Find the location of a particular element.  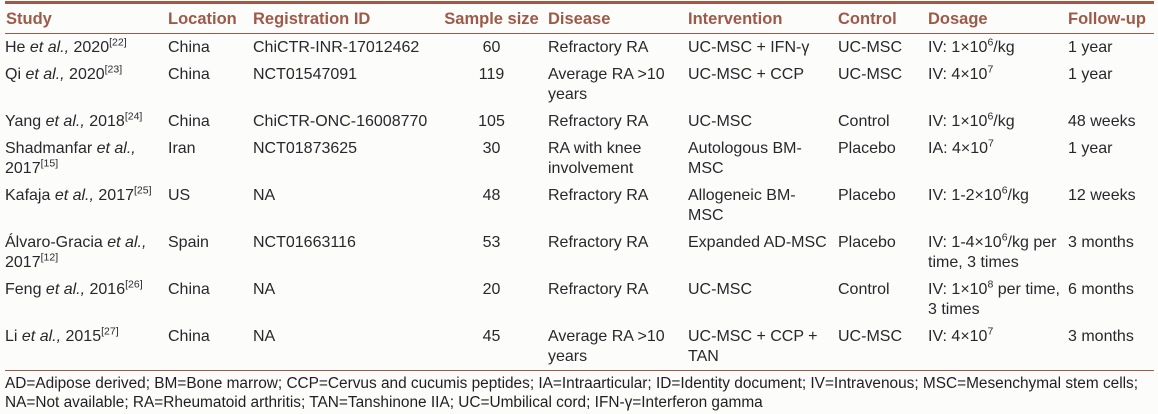

study-author: Yang is located at coordinates (25, 121).